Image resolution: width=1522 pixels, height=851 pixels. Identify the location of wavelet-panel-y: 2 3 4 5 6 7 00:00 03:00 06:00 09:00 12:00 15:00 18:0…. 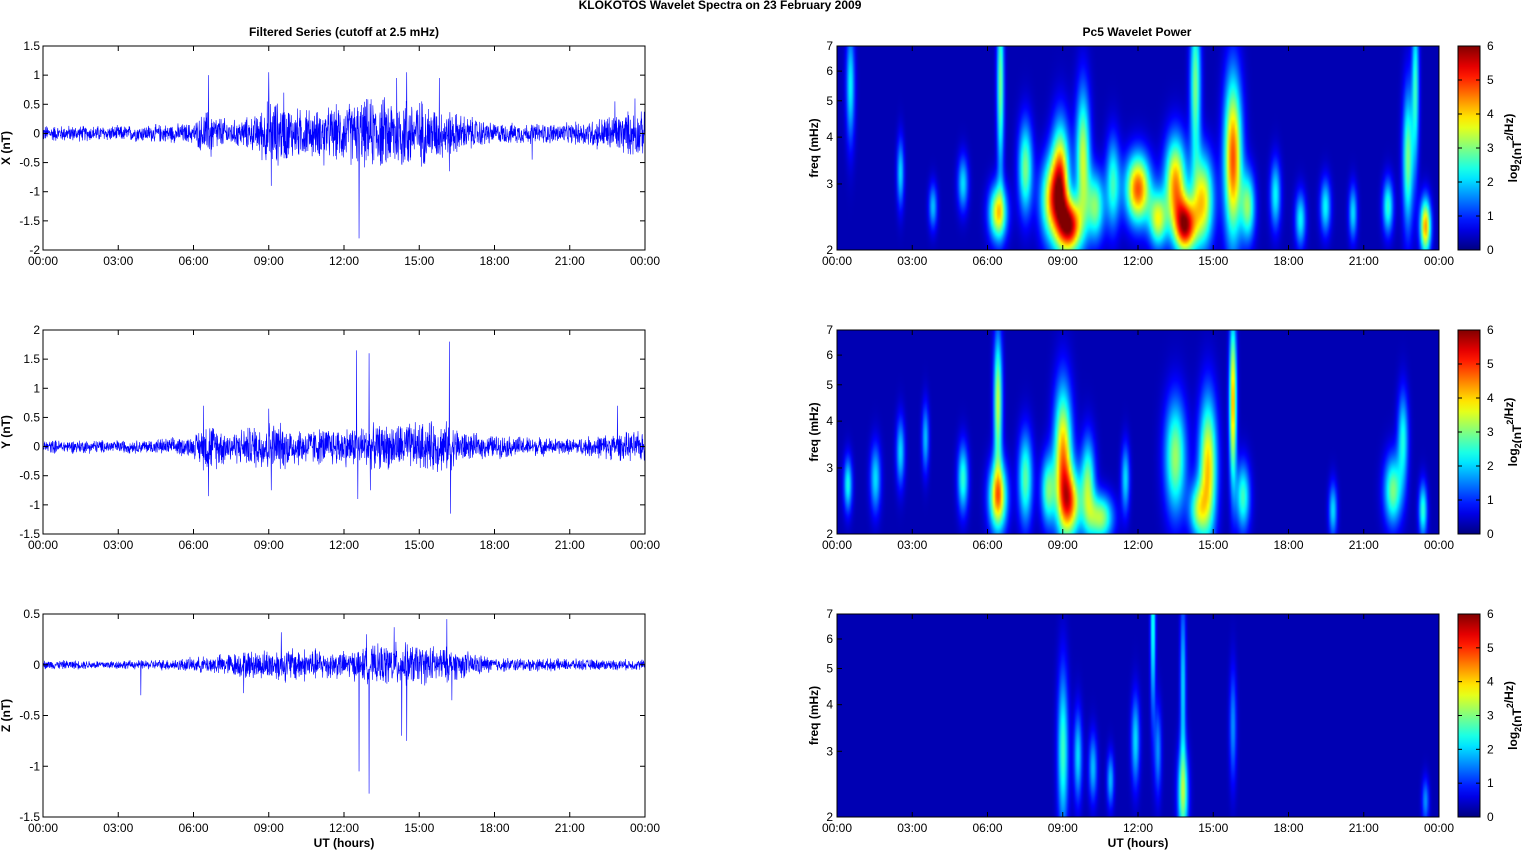
(1164, 437).